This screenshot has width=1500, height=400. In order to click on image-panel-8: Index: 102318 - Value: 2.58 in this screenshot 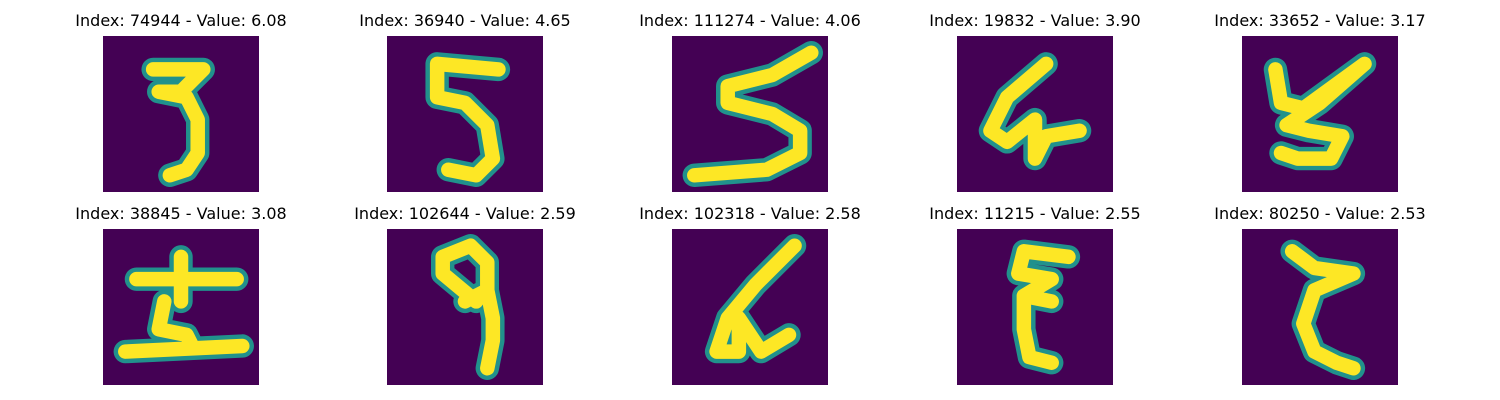, I will do `click(750, 289)`.